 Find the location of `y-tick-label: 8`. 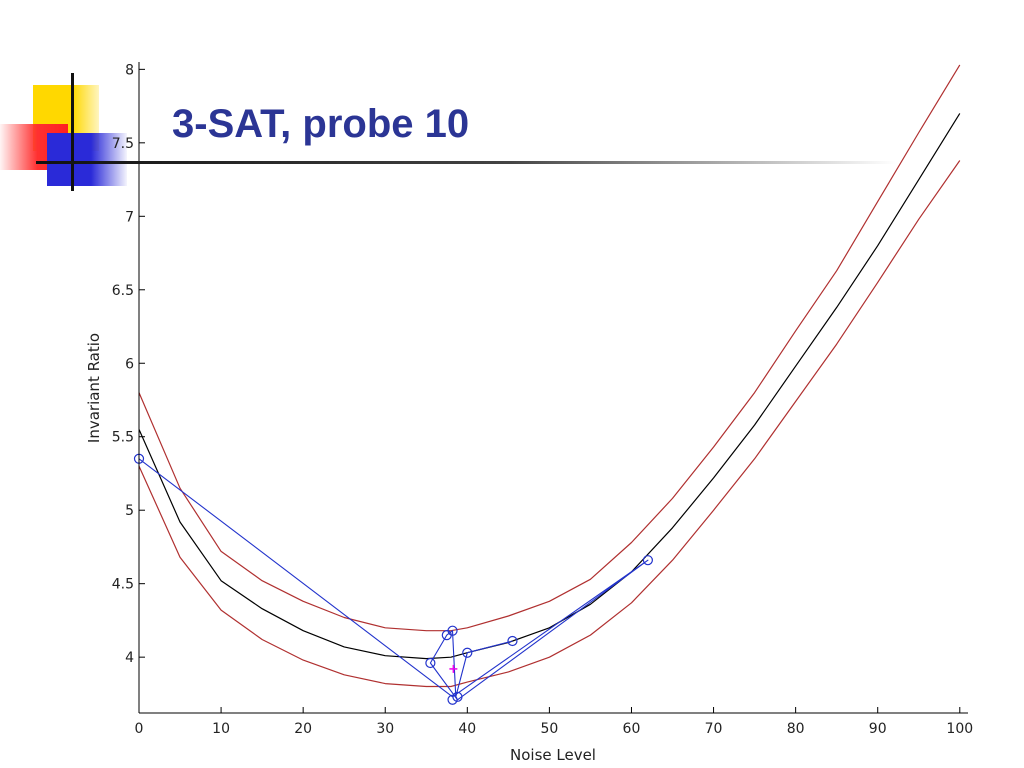

y-tick-label: 8 is located at coordinates (129, 70).